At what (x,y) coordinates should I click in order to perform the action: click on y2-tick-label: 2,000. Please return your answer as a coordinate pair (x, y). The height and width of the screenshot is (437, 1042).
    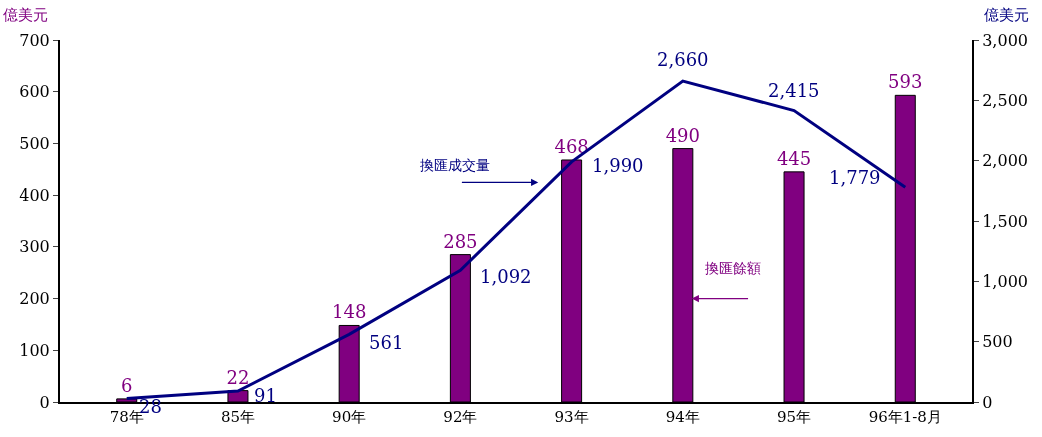
    Looking at the image, I should click on (1005, 161).